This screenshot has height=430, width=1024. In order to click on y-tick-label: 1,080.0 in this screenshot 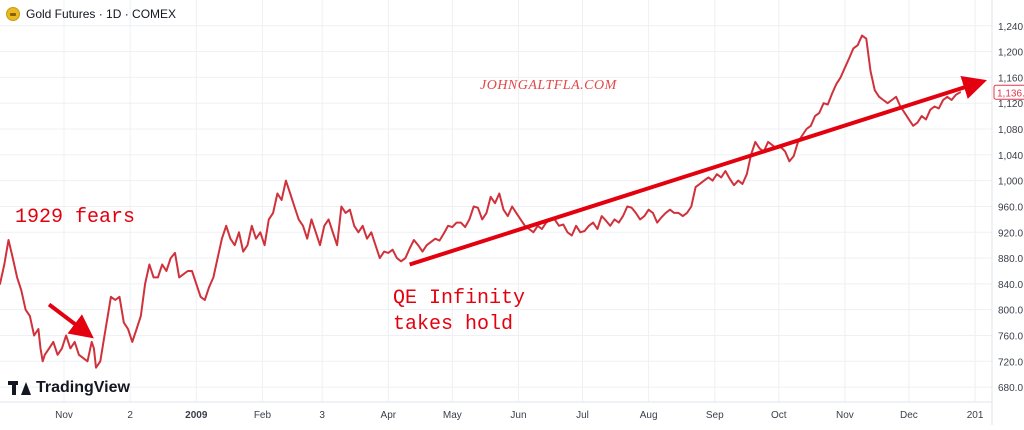, I will do `click(1011, 130)`.